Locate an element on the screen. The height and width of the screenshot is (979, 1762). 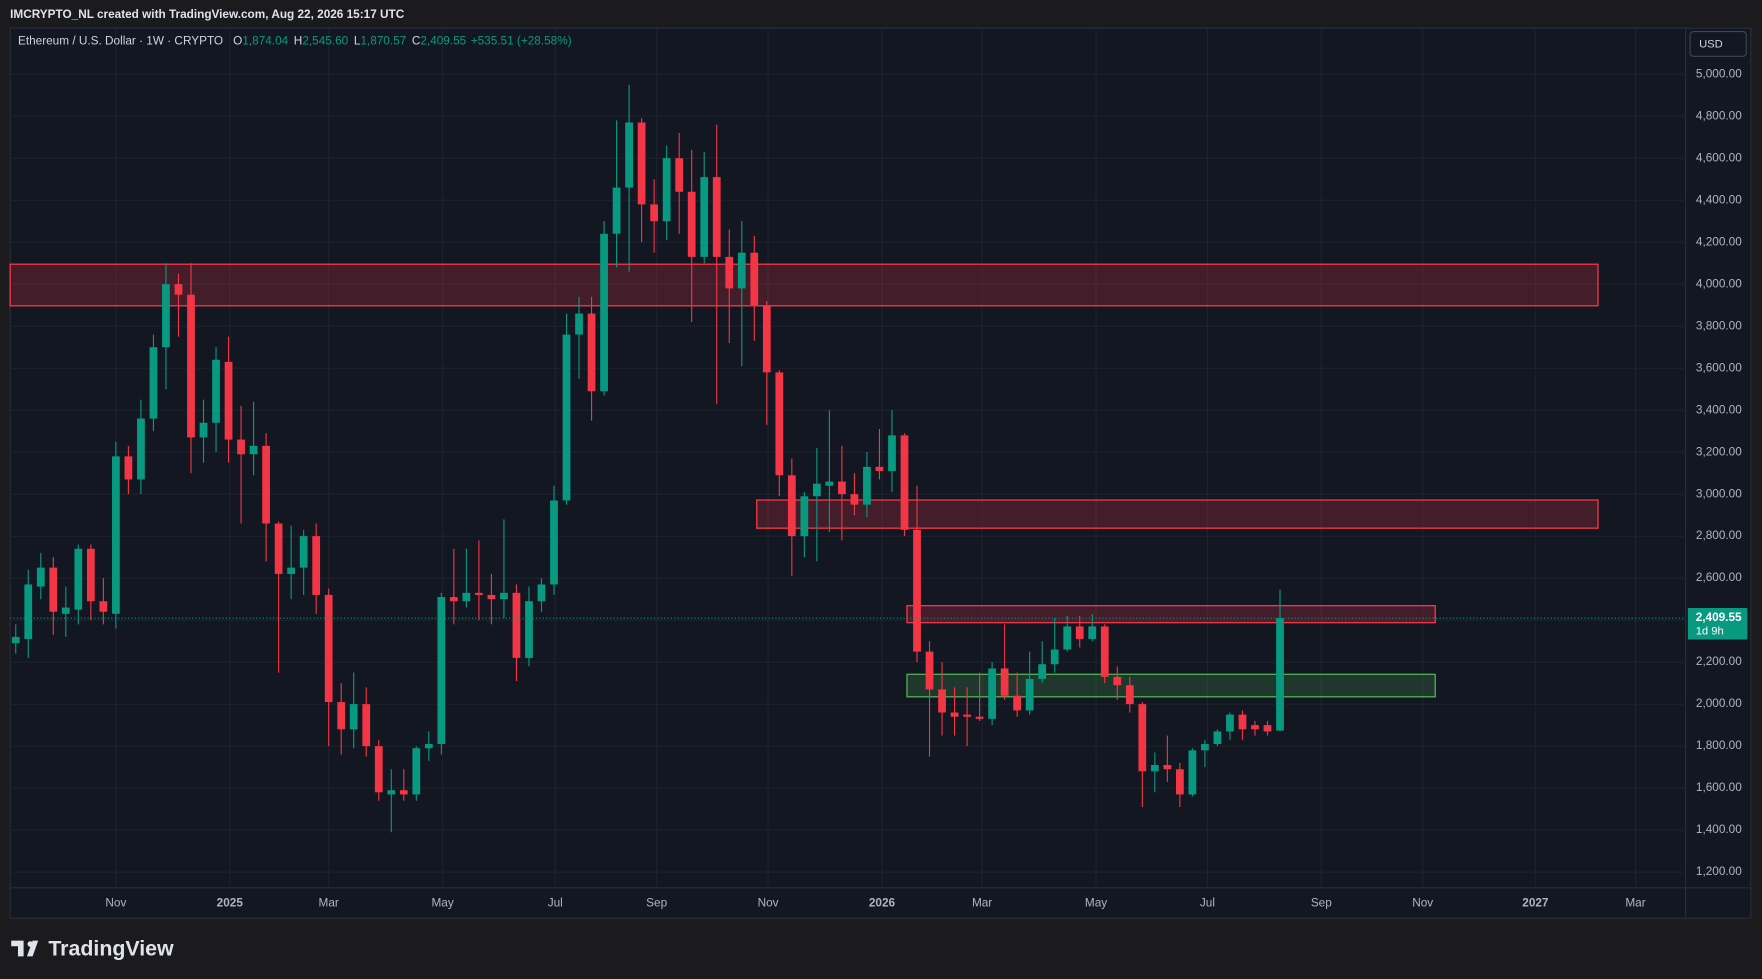
y-tick-label: 1,400.00 is located at coordinates (1719, 829).